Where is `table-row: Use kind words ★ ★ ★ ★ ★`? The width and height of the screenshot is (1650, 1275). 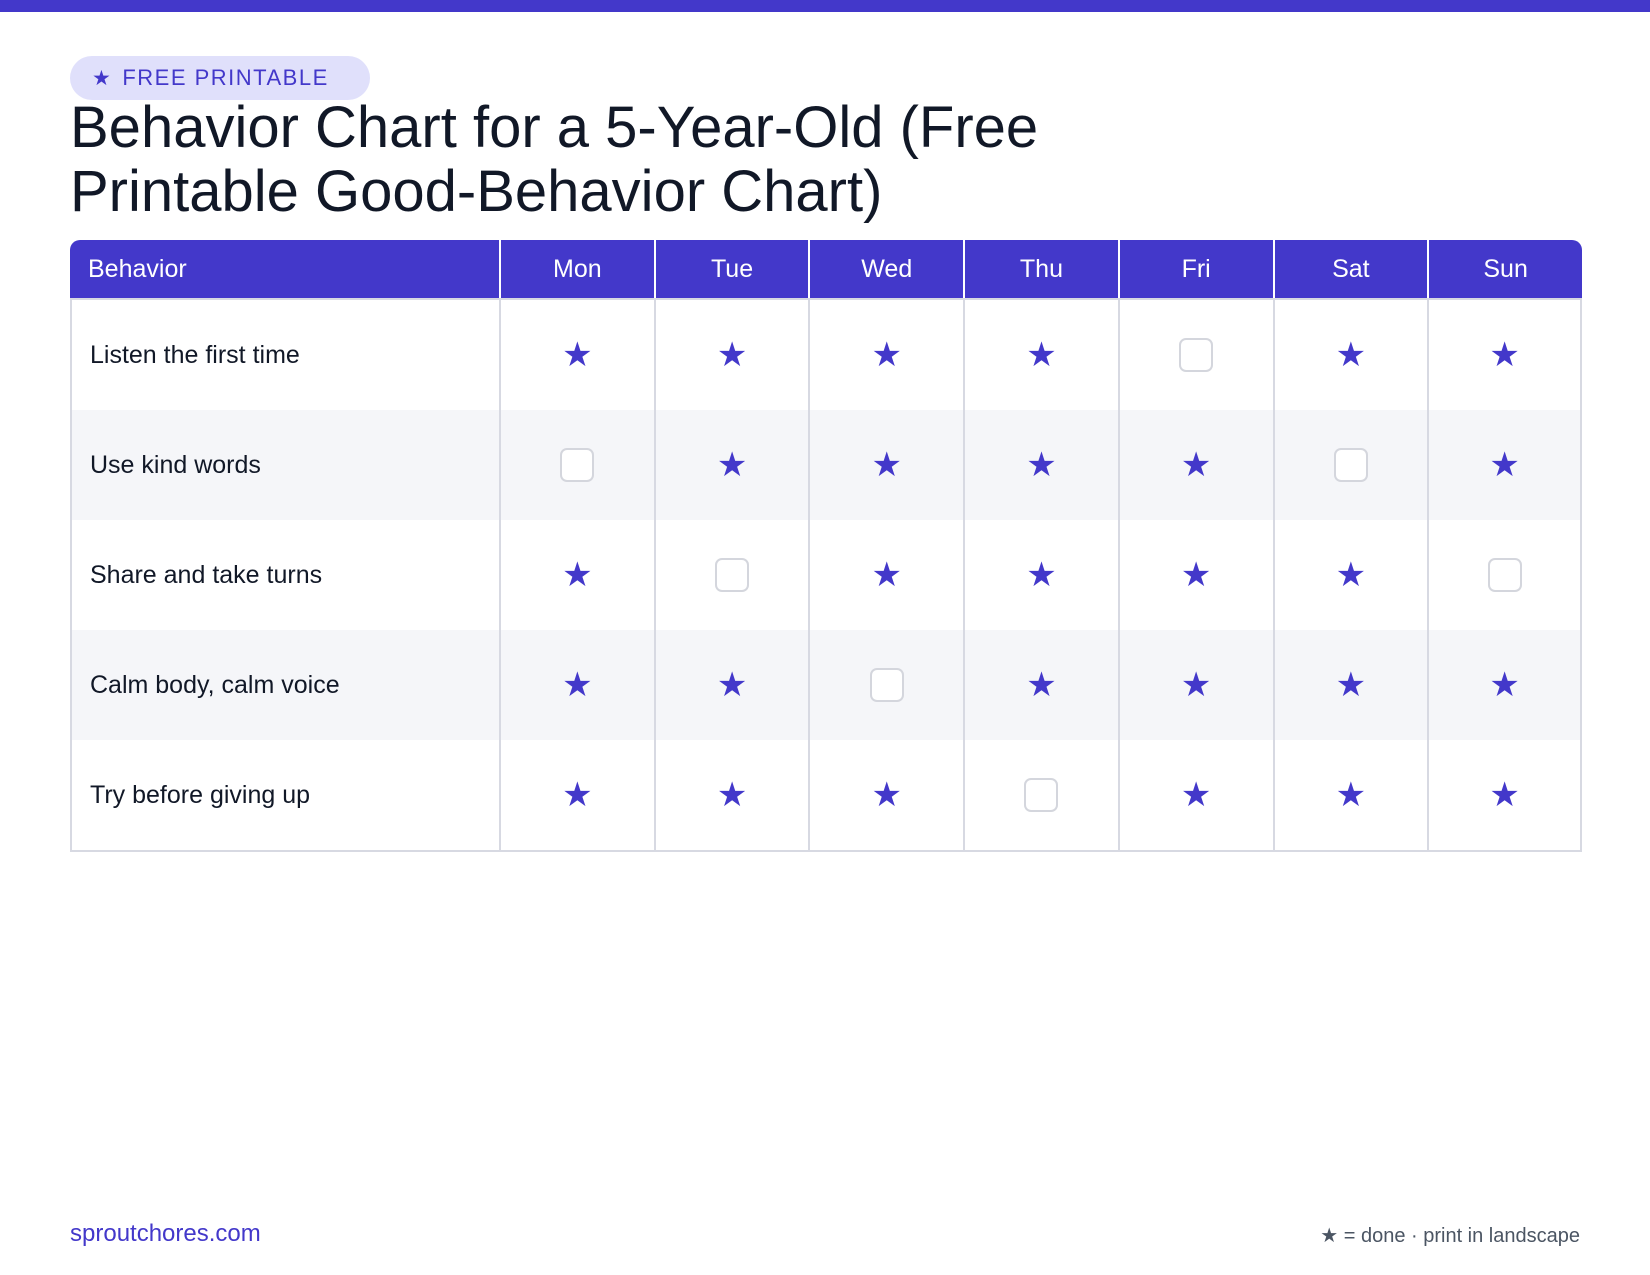 table-row: Use kind words ★ ★ ★ ★ ★ is located at coordinates (826, 465).